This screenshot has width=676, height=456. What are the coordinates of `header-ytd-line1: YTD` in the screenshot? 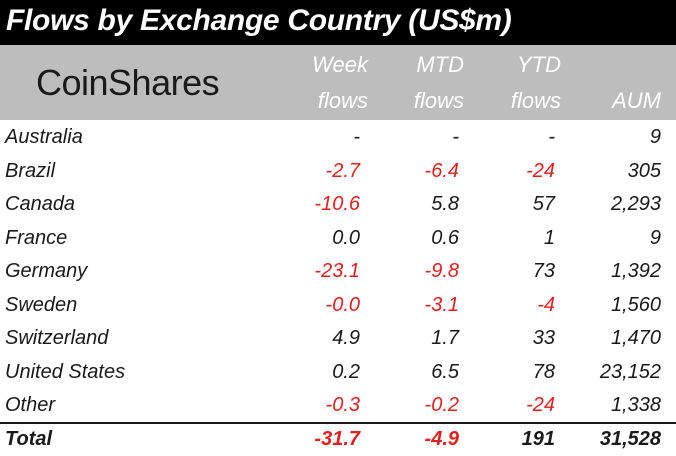 It's located at (539, 64).